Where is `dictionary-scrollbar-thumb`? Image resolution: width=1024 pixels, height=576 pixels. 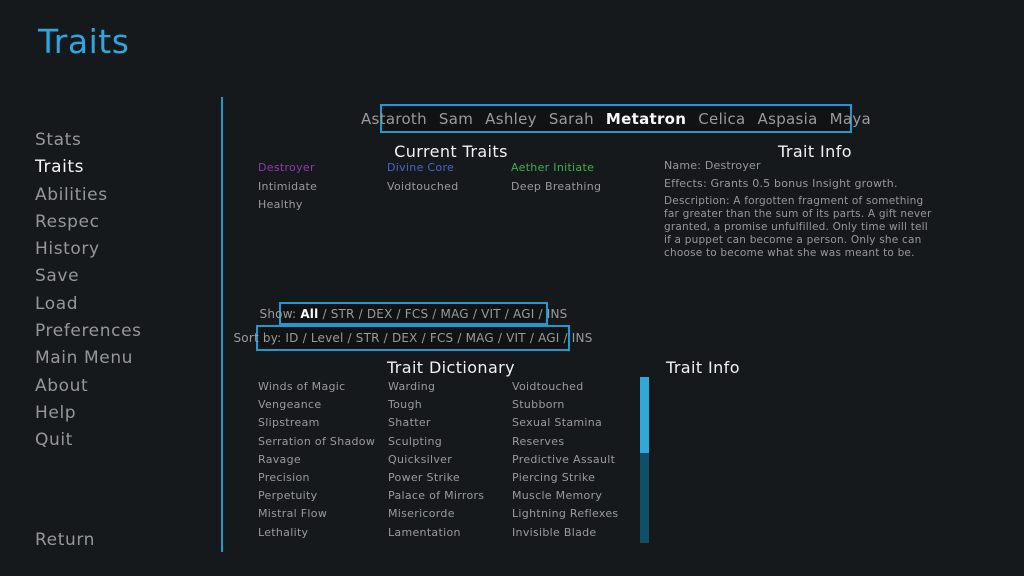
dictionary-scrollbar-thumb is located at coordinates (644, 415).